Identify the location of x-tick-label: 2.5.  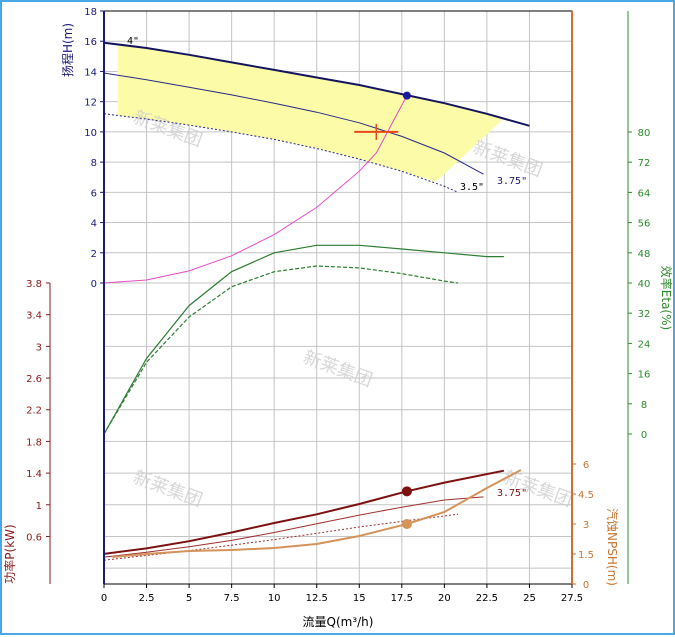
(147, 598).